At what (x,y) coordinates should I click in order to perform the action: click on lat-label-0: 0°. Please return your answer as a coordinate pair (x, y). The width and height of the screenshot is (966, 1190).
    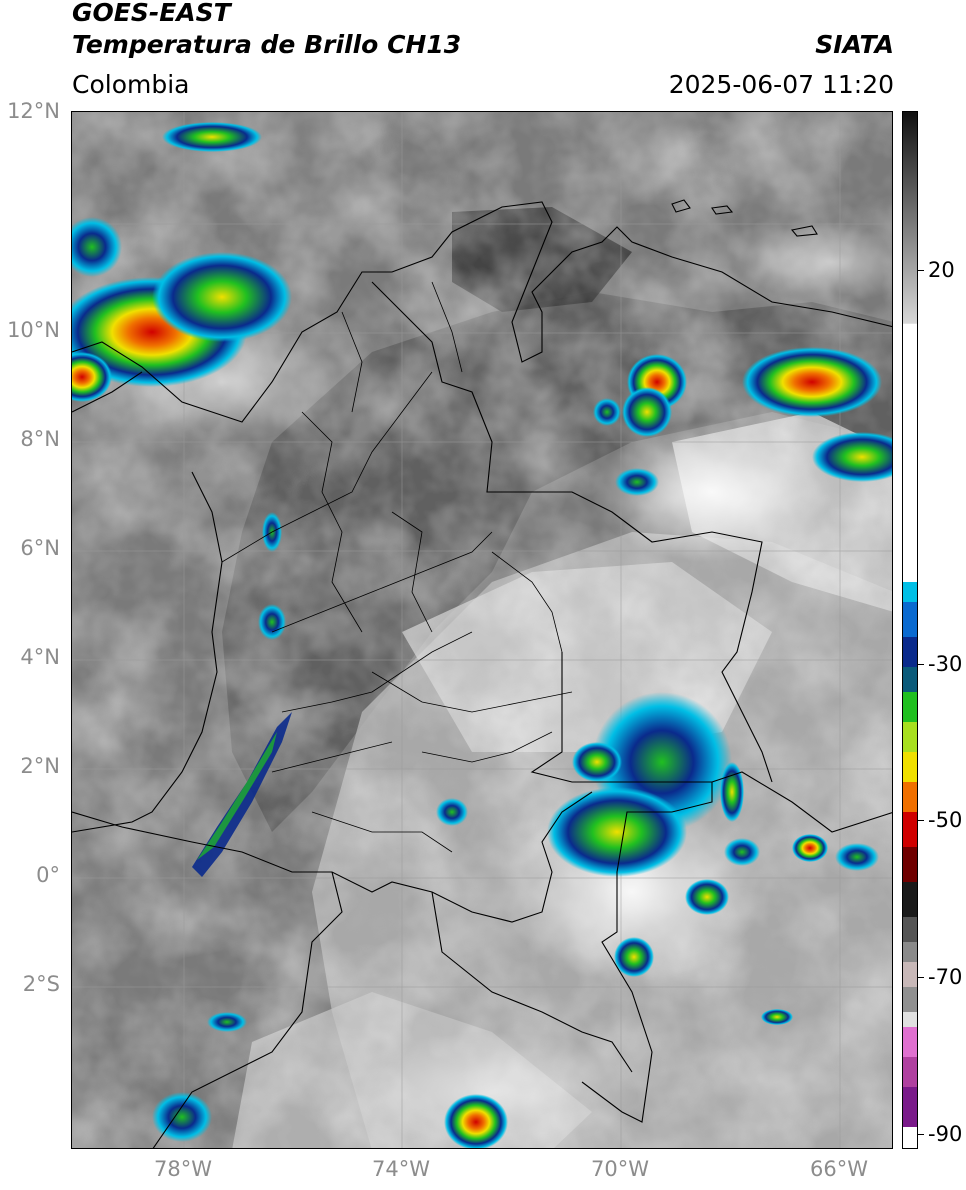
    Looking at the image, I should click on (48, 875).